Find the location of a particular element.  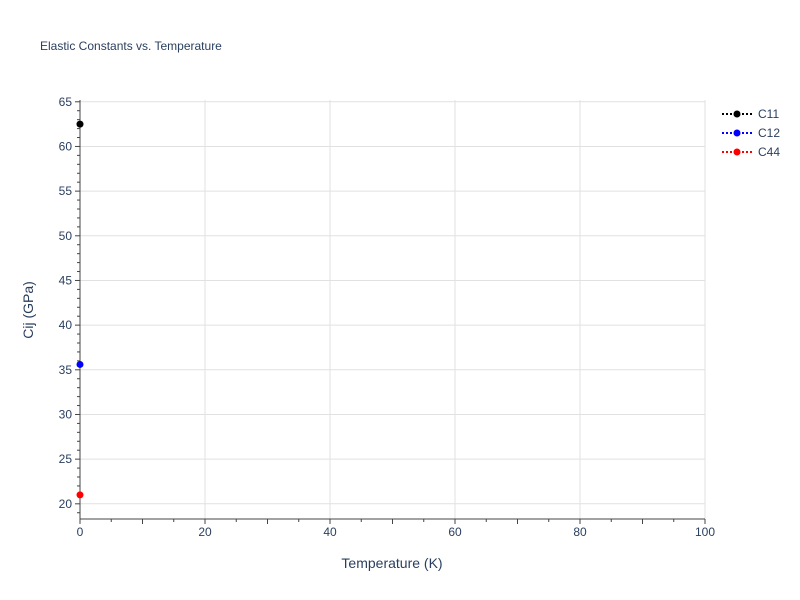

y-tick-label: 20 is located at coordinates (66, 504).